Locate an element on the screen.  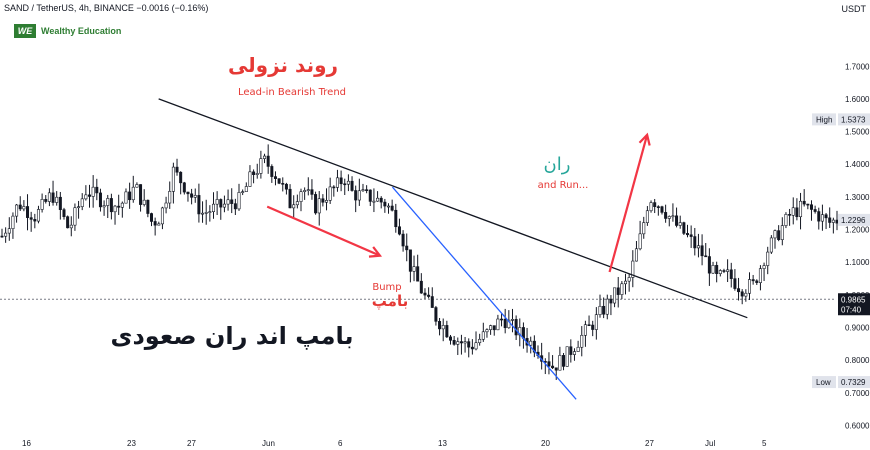
brand-logo: WE Wealthy Education is located at coordinates (67, 31).